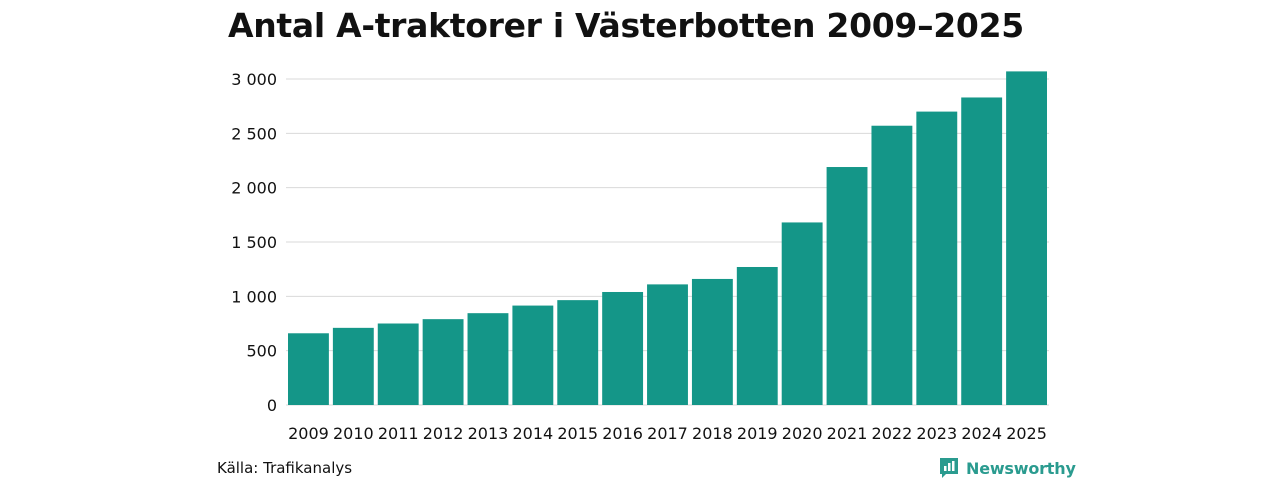 The width and height of the screenshot is (1280, 480). I want to click on x-tick-label: 2010, so click(353, 433).